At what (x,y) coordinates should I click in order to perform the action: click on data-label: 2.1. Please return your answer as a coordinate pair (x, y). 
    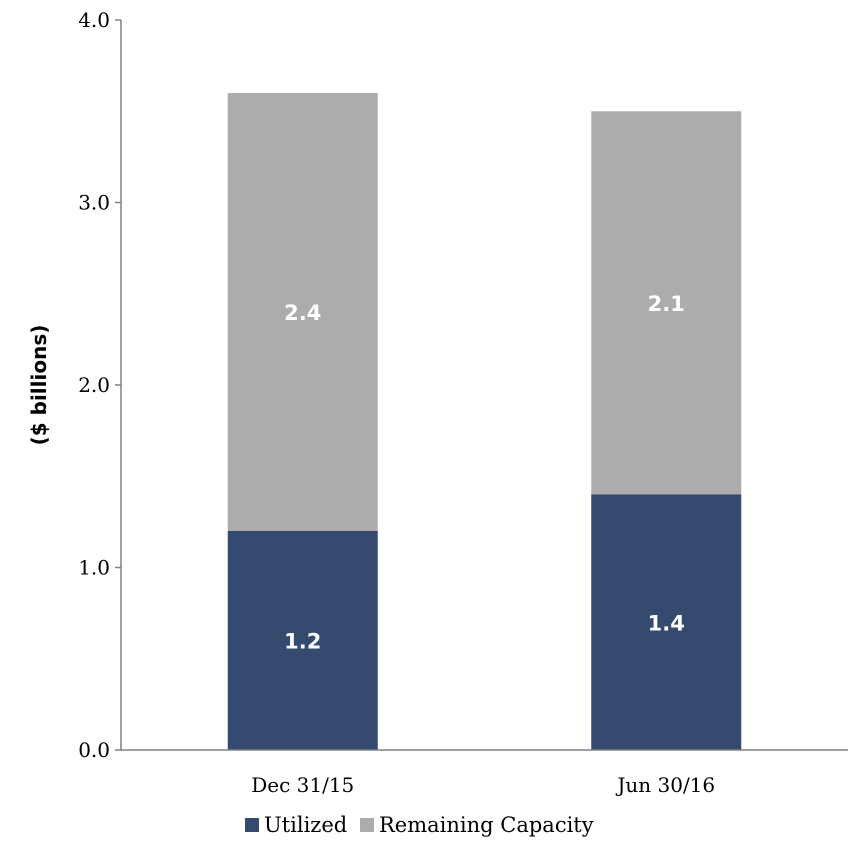
    Looking at the image, I should click on (666, 304).